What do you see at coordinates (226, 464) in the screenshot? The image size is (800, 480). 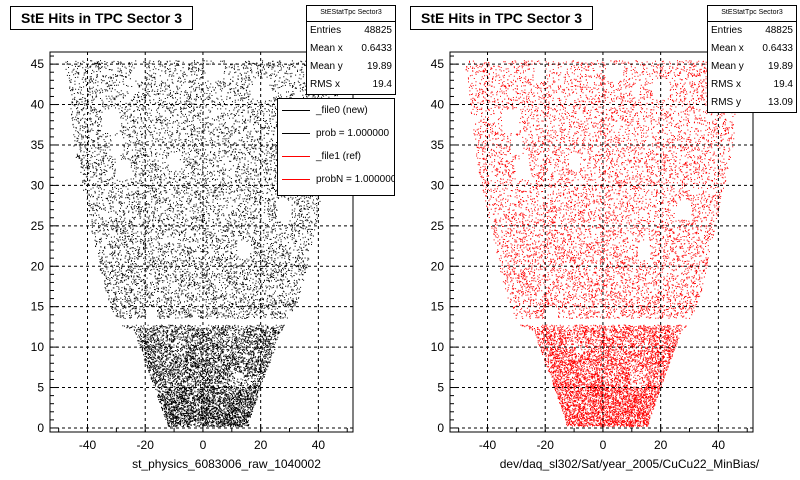 I see `x-axis-label: st_physics_6083006_raw_1040002` at bounding box center [226, 464].